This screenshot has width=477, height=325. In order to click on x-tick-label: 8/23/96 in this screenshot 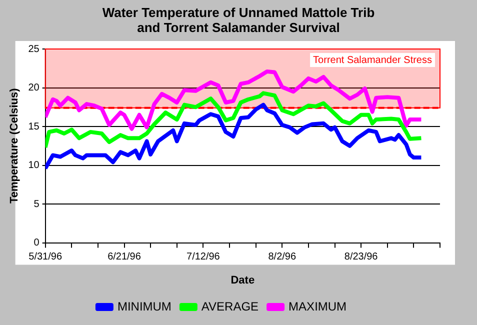, I will do `click(361, 257)`.